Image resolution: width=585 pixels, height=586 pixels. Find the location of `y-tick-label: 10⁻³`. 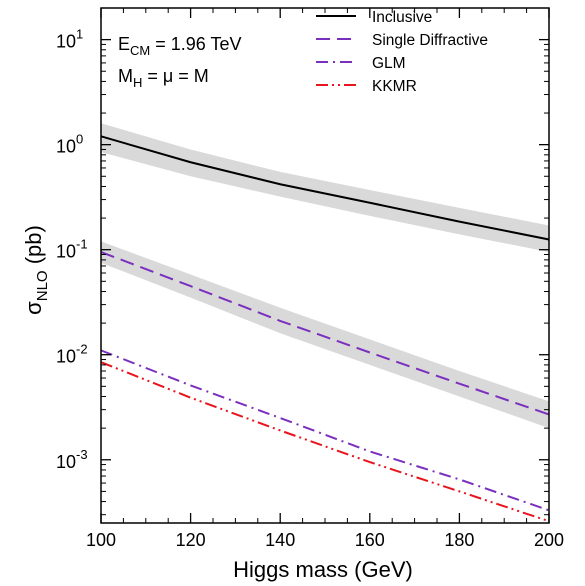

y-tick-label: 10⁻³ is located at coordinates (72, 459).